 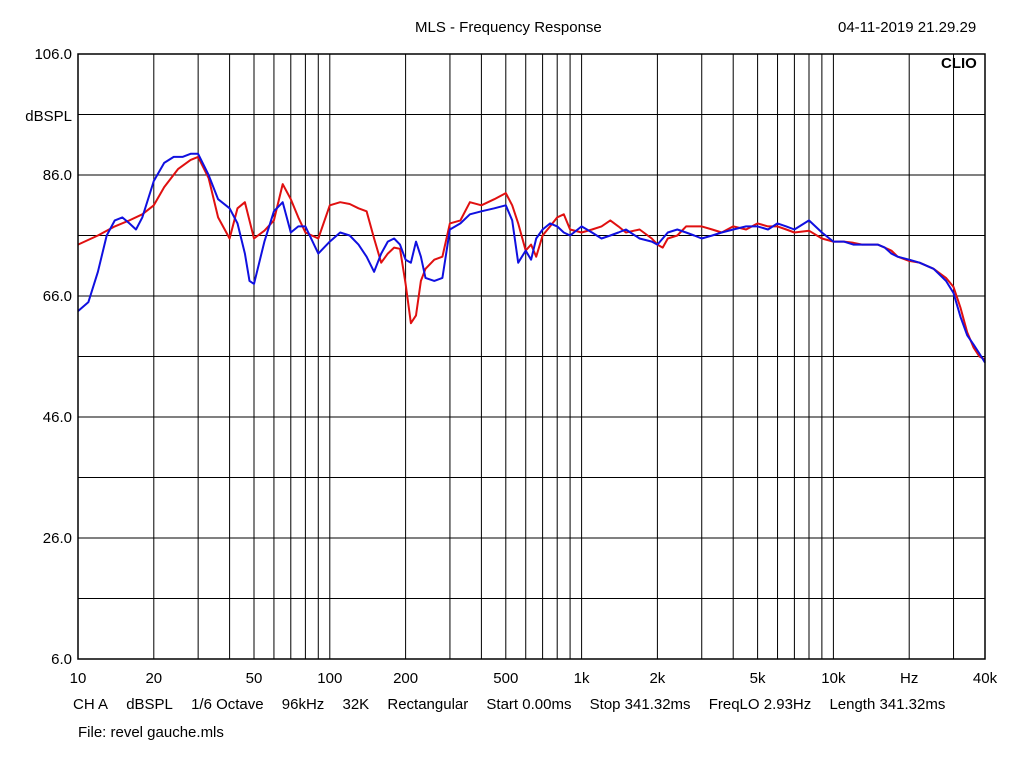 What do you see at coordinates (529, 704) in the screenshot?
I see `status-start: Start 0.00ms` at bounding box center [529, 704].